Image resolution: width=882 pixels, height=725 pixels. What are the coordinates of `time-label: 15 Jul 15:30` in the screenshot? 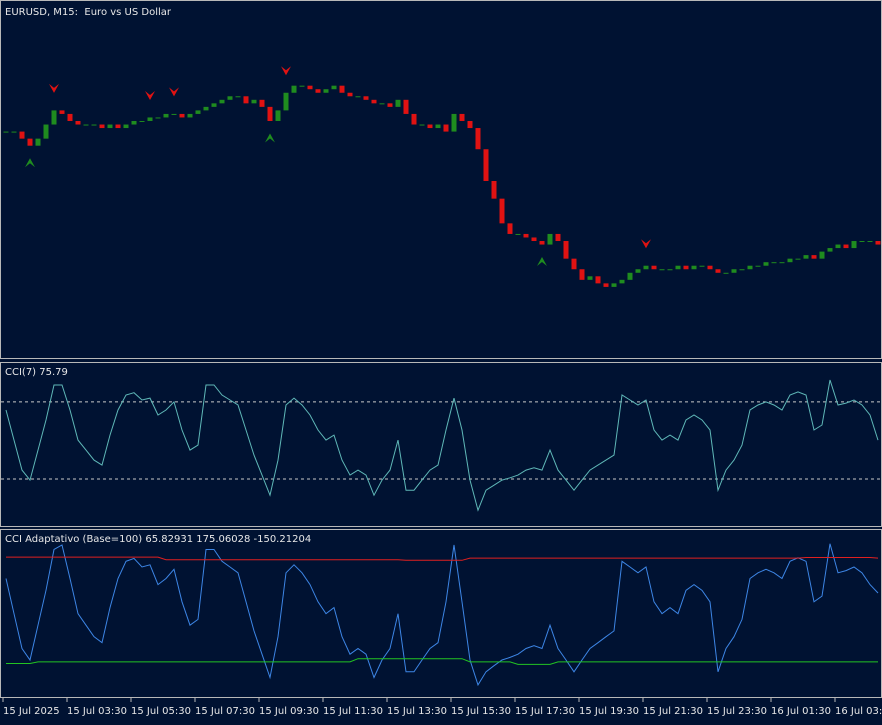 It's located at (481, 711).